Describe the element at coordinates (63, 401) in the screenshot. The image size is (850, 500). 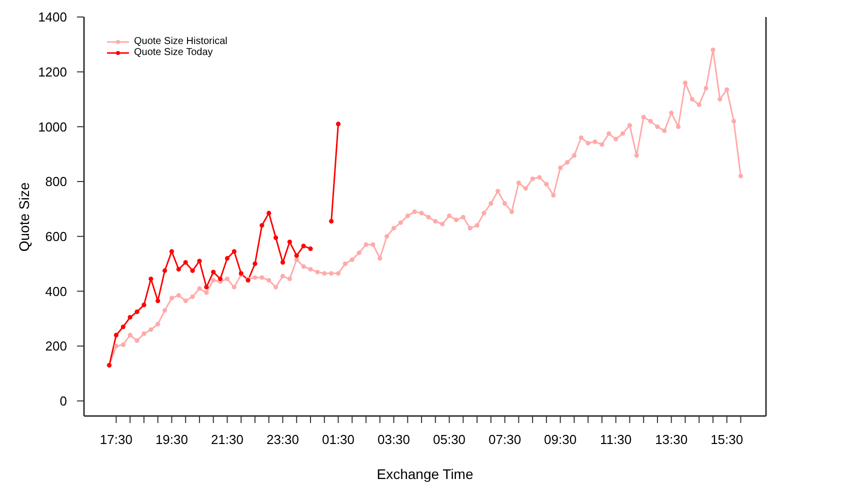
I see `y-tick-label: 0` at that location.